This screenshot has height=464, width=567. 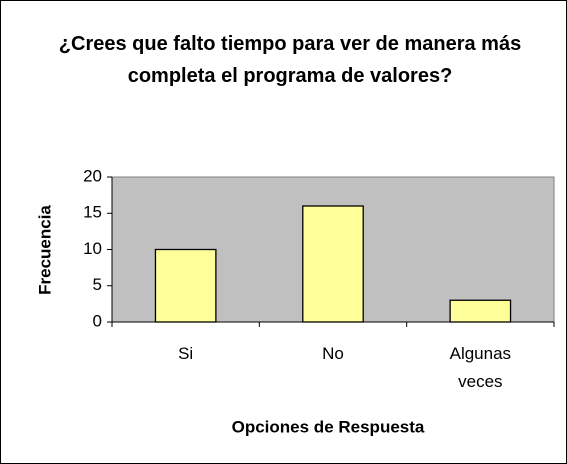 I want to click on y-tick-label: 15, so click(x=92, y=212).